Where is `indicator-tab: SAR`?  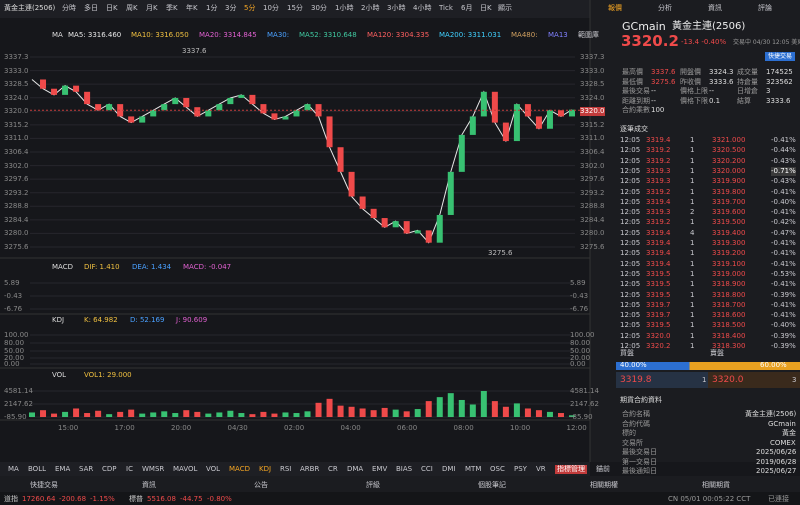
indicator-tab: SAR is located at coordinates (86, 469).